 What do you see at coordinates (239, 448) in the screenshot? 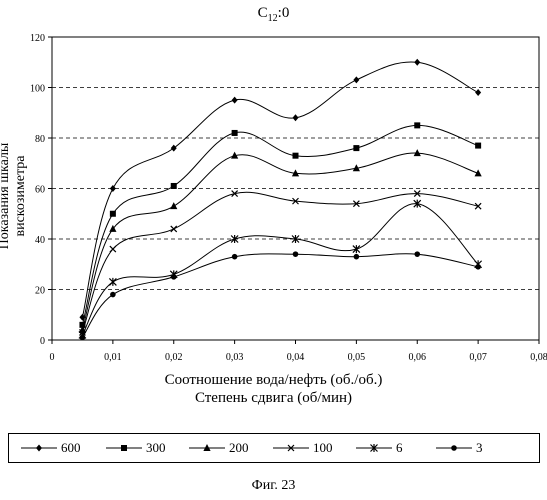
I see `legend-label: 200` at bounding box center [239, 448].